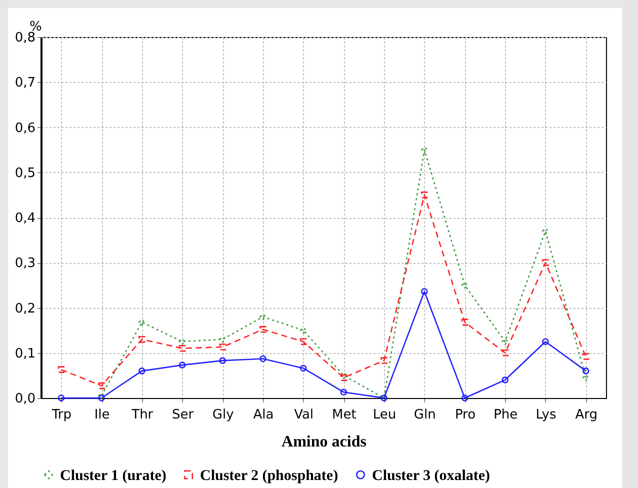 This screenshot has width=638, height=488. What do you see at coordinates (25, 264) in the screenshot?
I see `y-tick-label: 0,3` at bounding box center [25, 264].